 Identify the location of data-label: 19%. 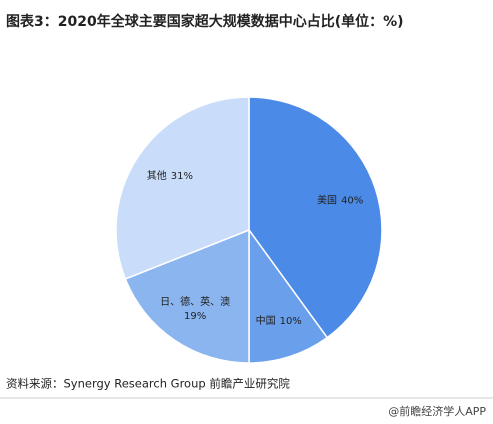
(195, 316).